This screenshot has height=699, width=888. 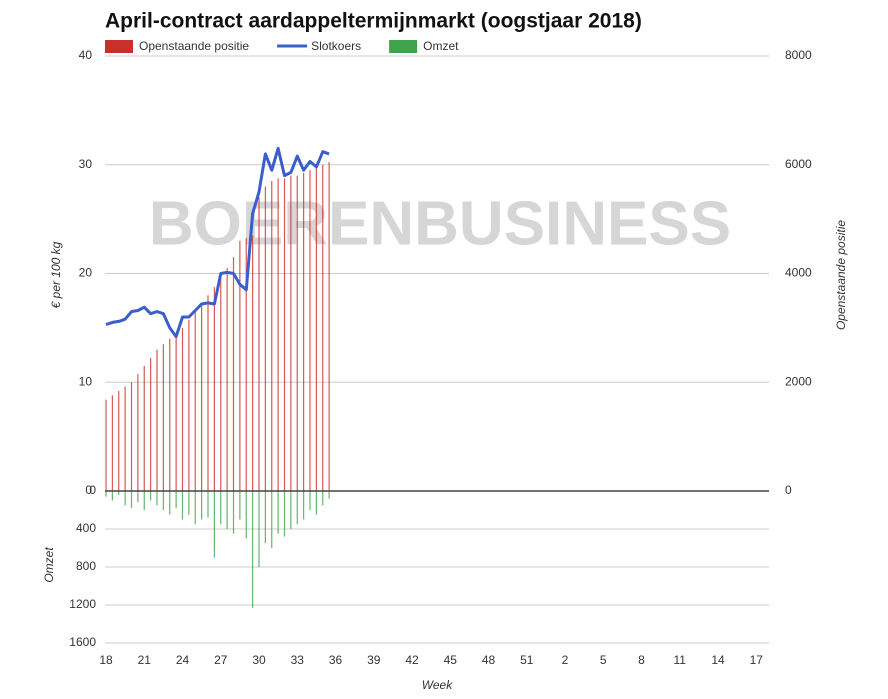 I want to click on x-tick-label: 42, so click(x=412, y=660).